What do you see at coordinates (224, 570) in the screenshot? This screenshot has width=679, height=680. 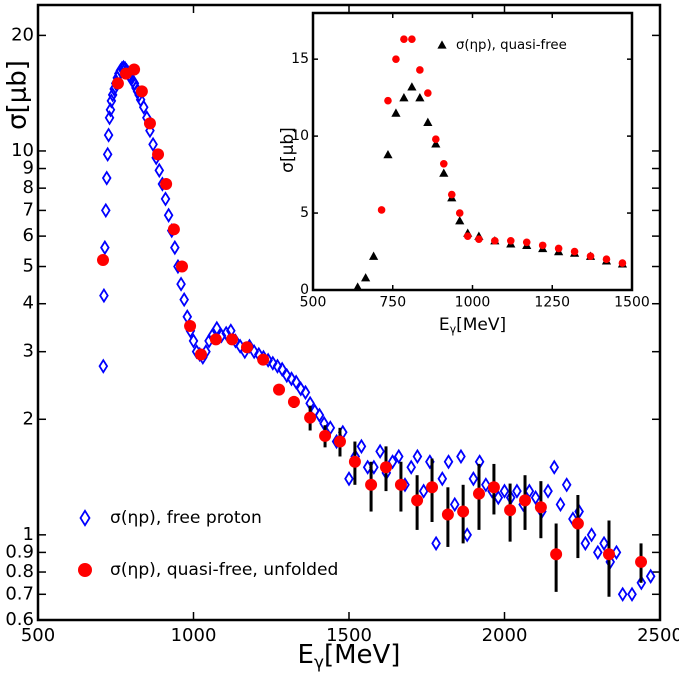 I see `legend-label: σ(ηp), quasi-free, unfolded` at bounding box center [224, 570].